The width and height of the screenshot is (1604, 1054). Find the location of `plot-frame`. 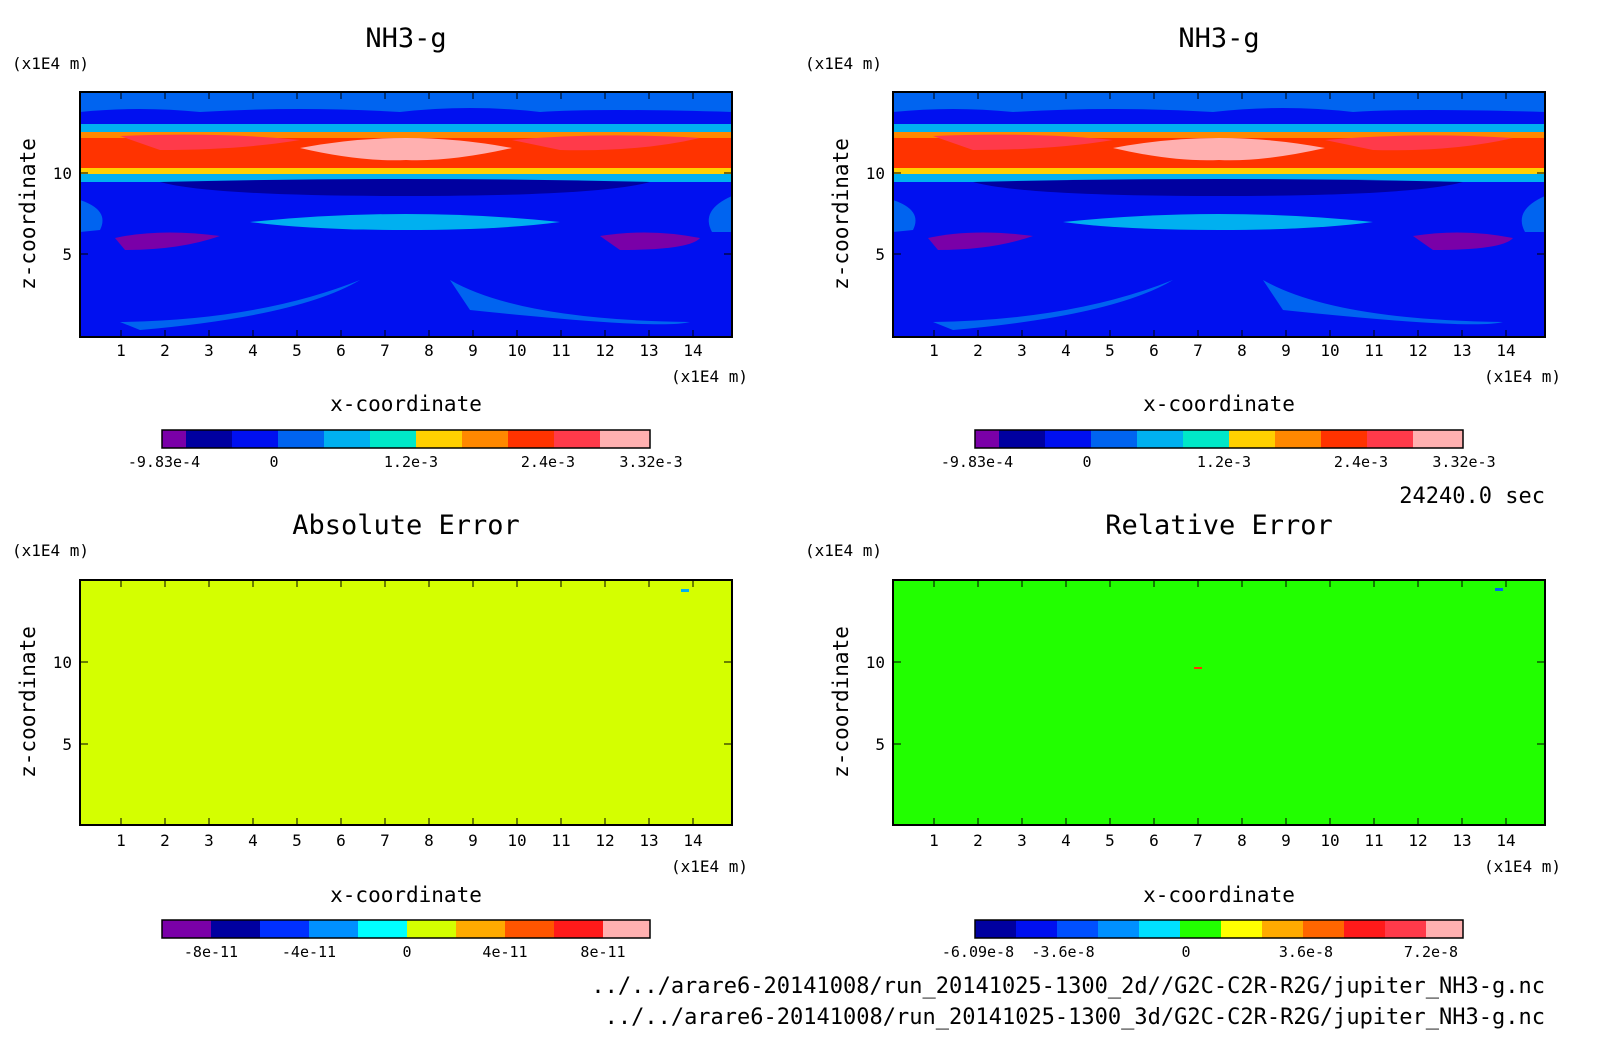

plot-frame is located at coordinates (406, 702).